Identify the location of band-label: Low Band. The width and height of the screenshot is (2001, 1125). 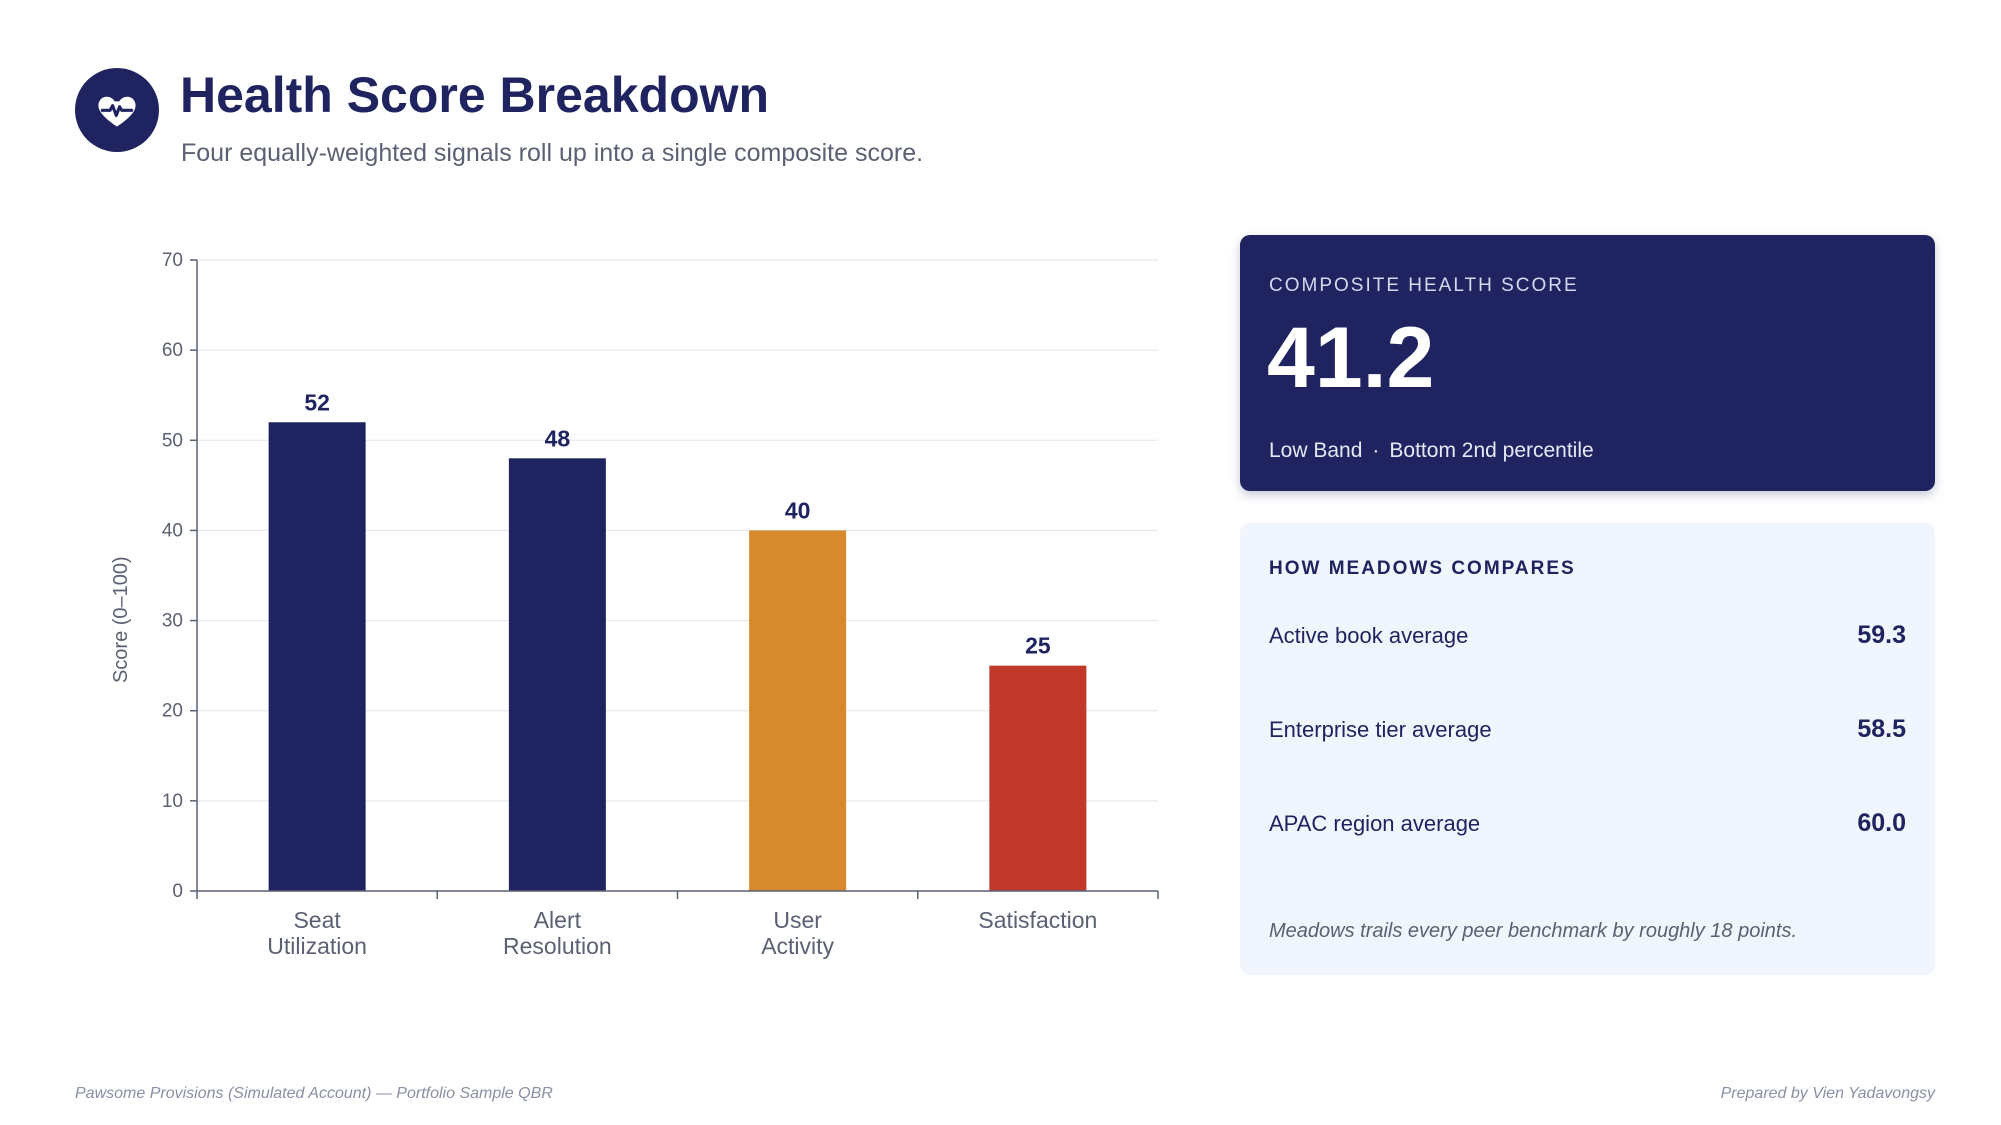
(1316, 450).